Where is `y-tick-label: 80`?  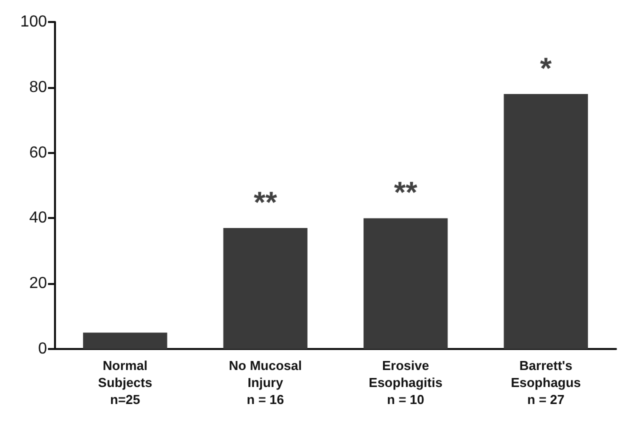 y-tick-label: 80 is located at coordinates (38, 87).